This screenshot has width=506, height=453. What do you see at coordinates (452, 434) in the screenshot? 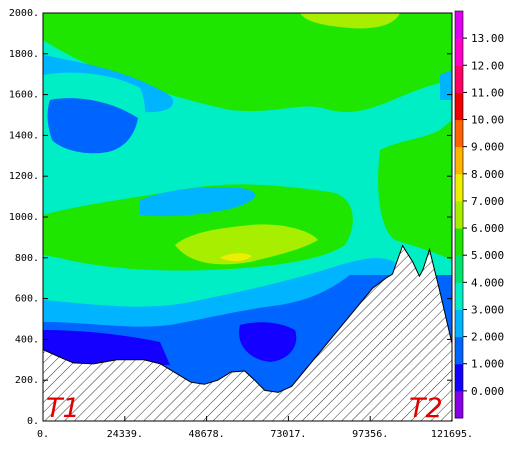
I see `x-tick-label: 121695.` at bounding box center [452, 434].